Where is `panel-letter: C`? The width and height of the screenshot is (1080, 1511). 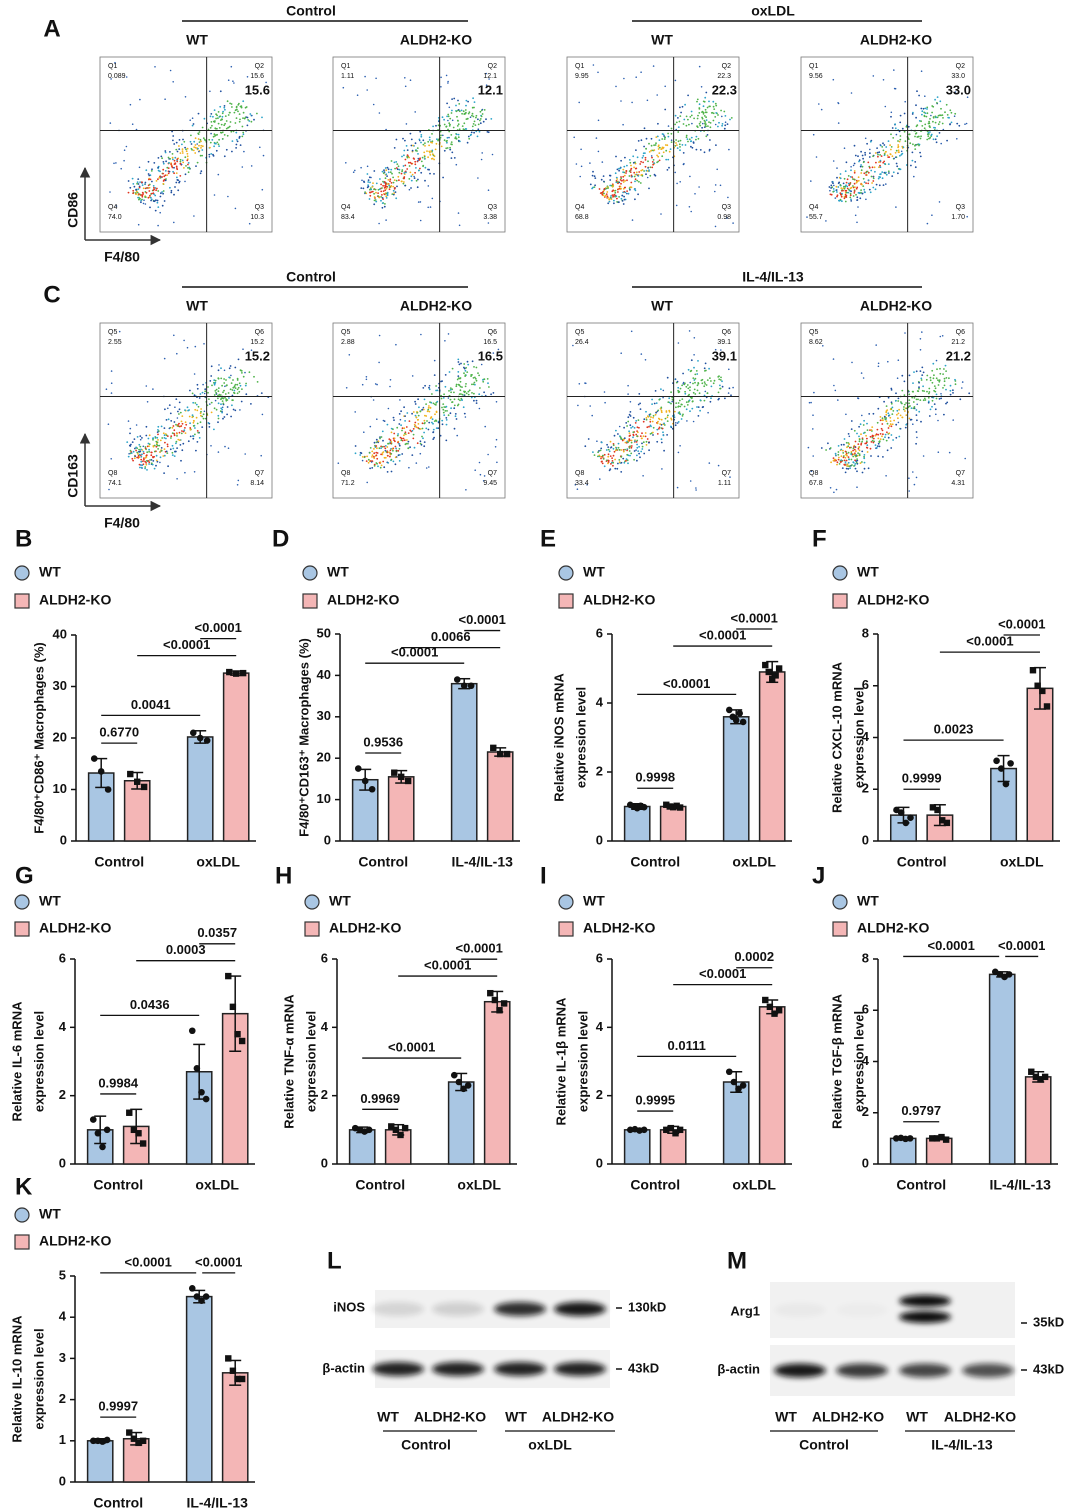
panel-letter: C is located at coordinates (51, 294).